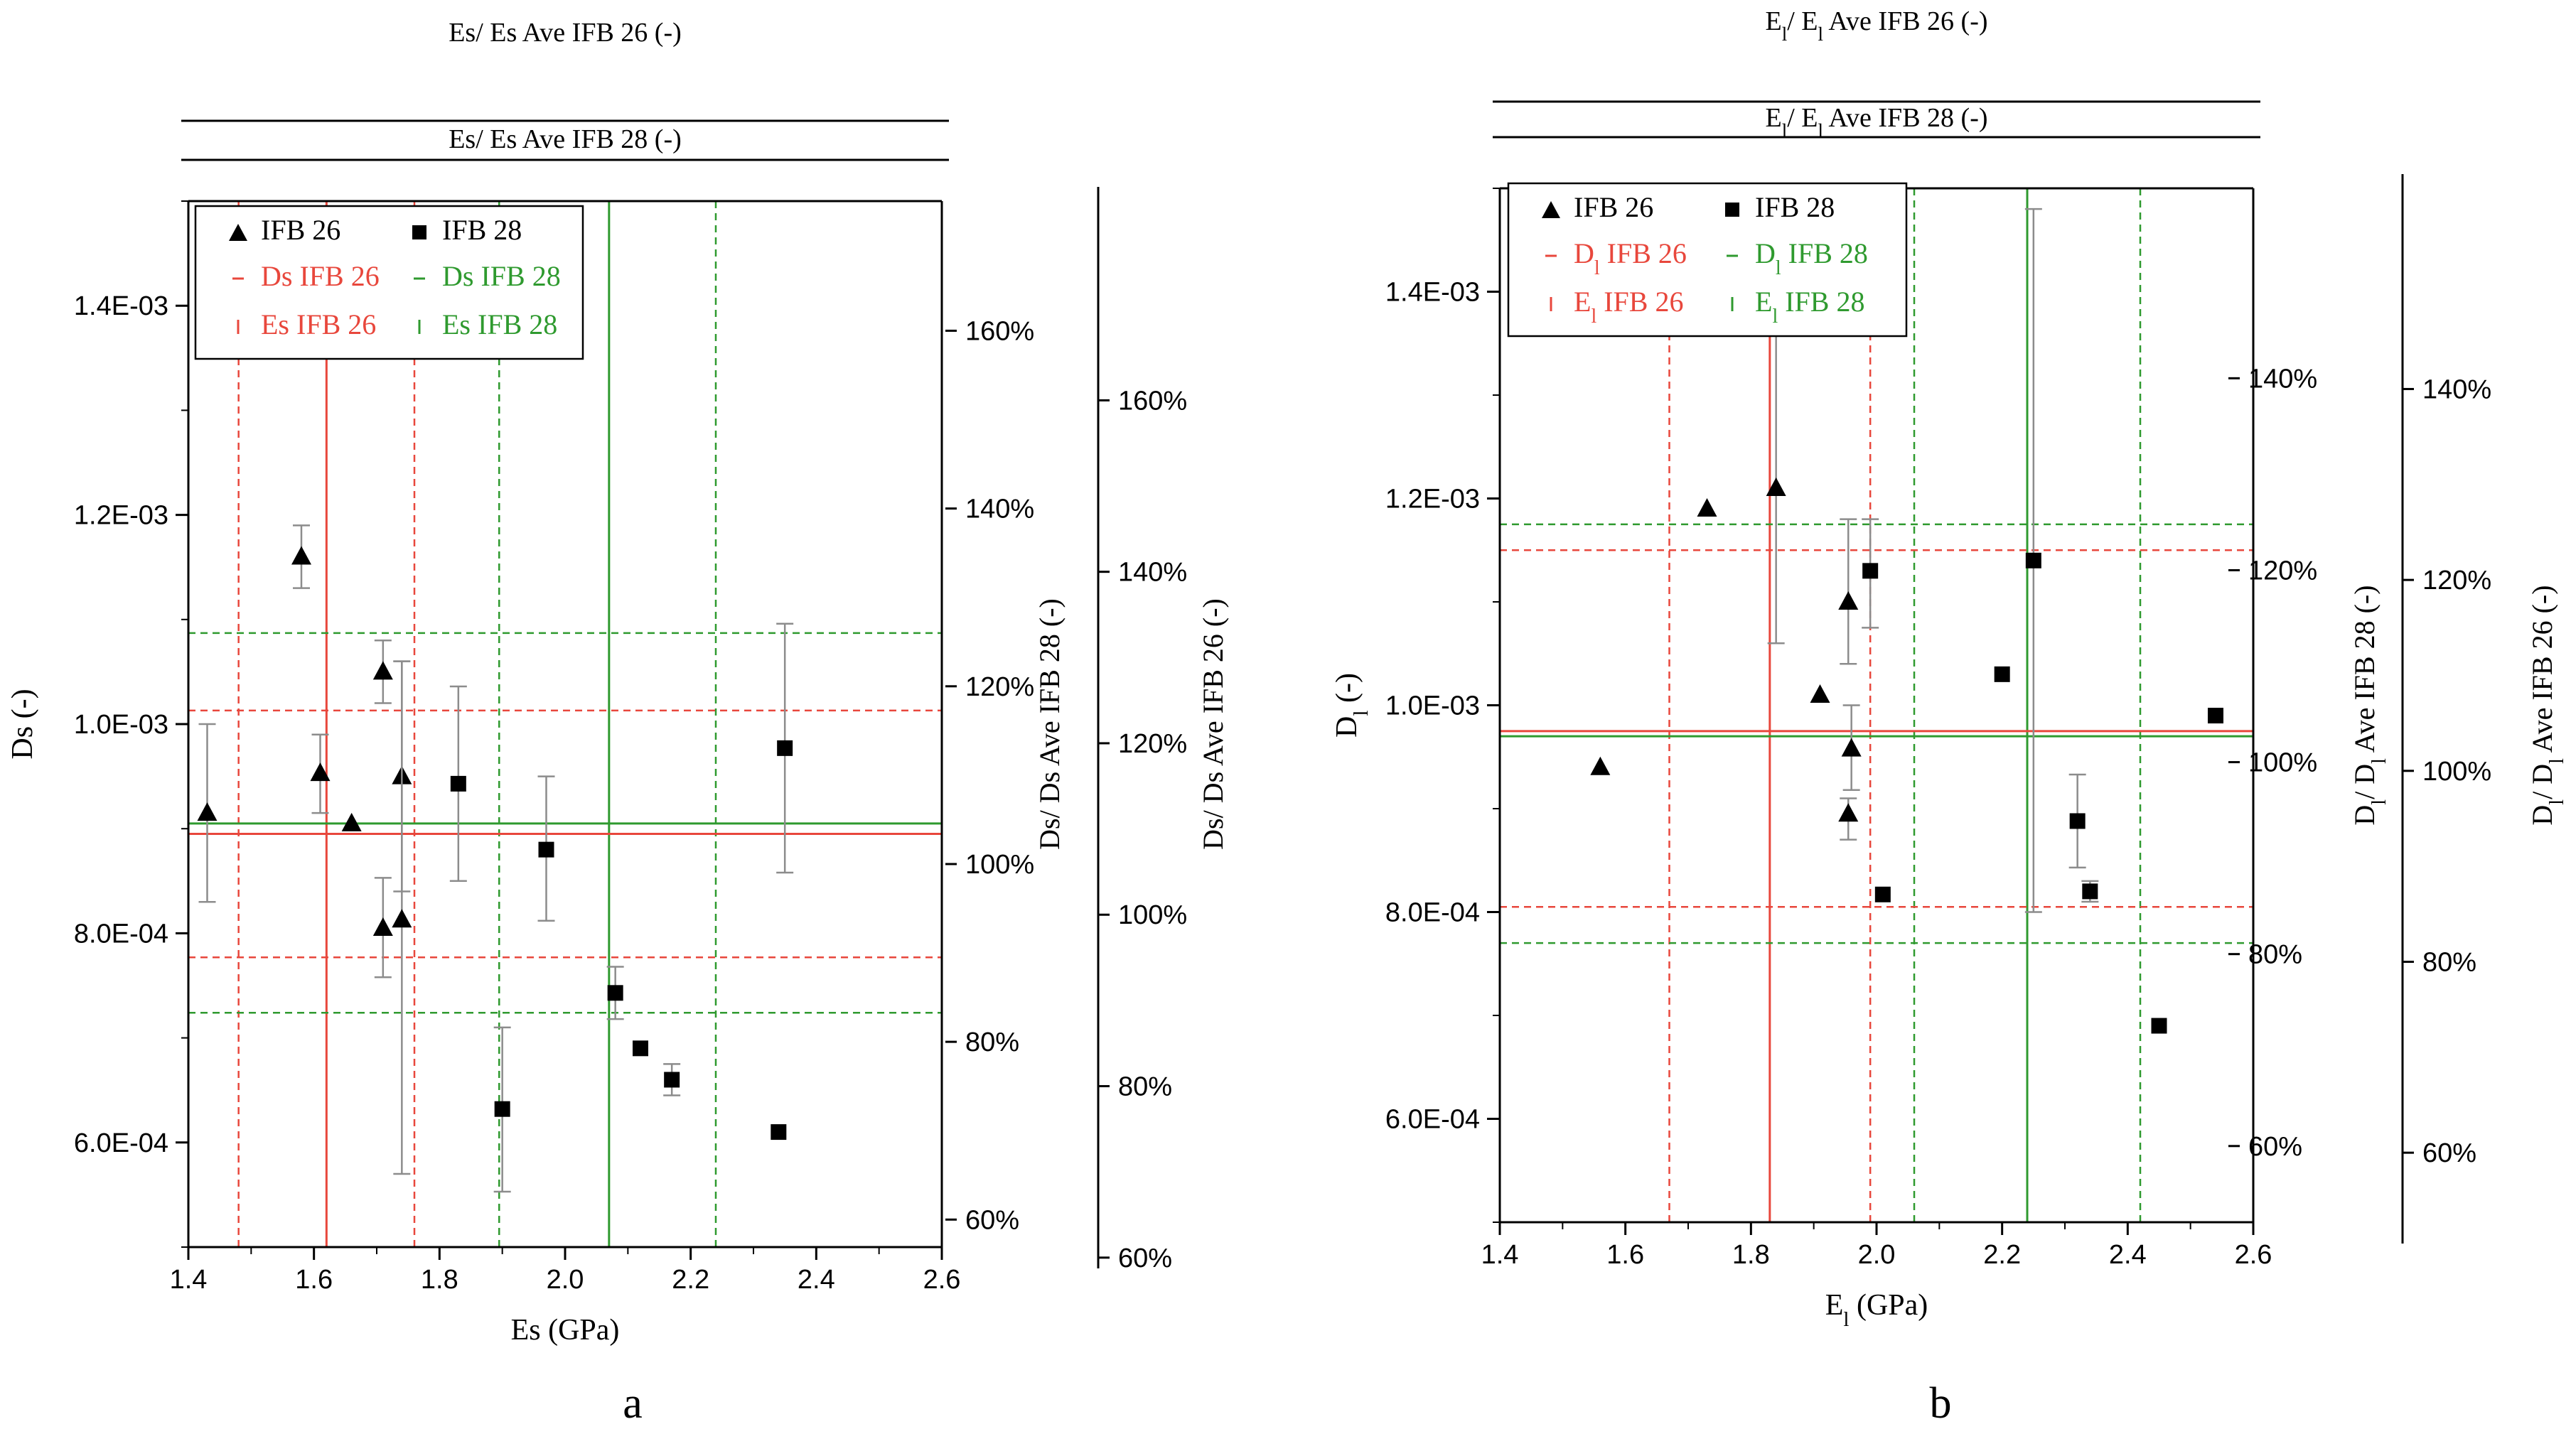  Describe the element at coordinates (314, 1280) in the screenshot. I see `chart-a-x-tick-label-1: 1.6` at that location.